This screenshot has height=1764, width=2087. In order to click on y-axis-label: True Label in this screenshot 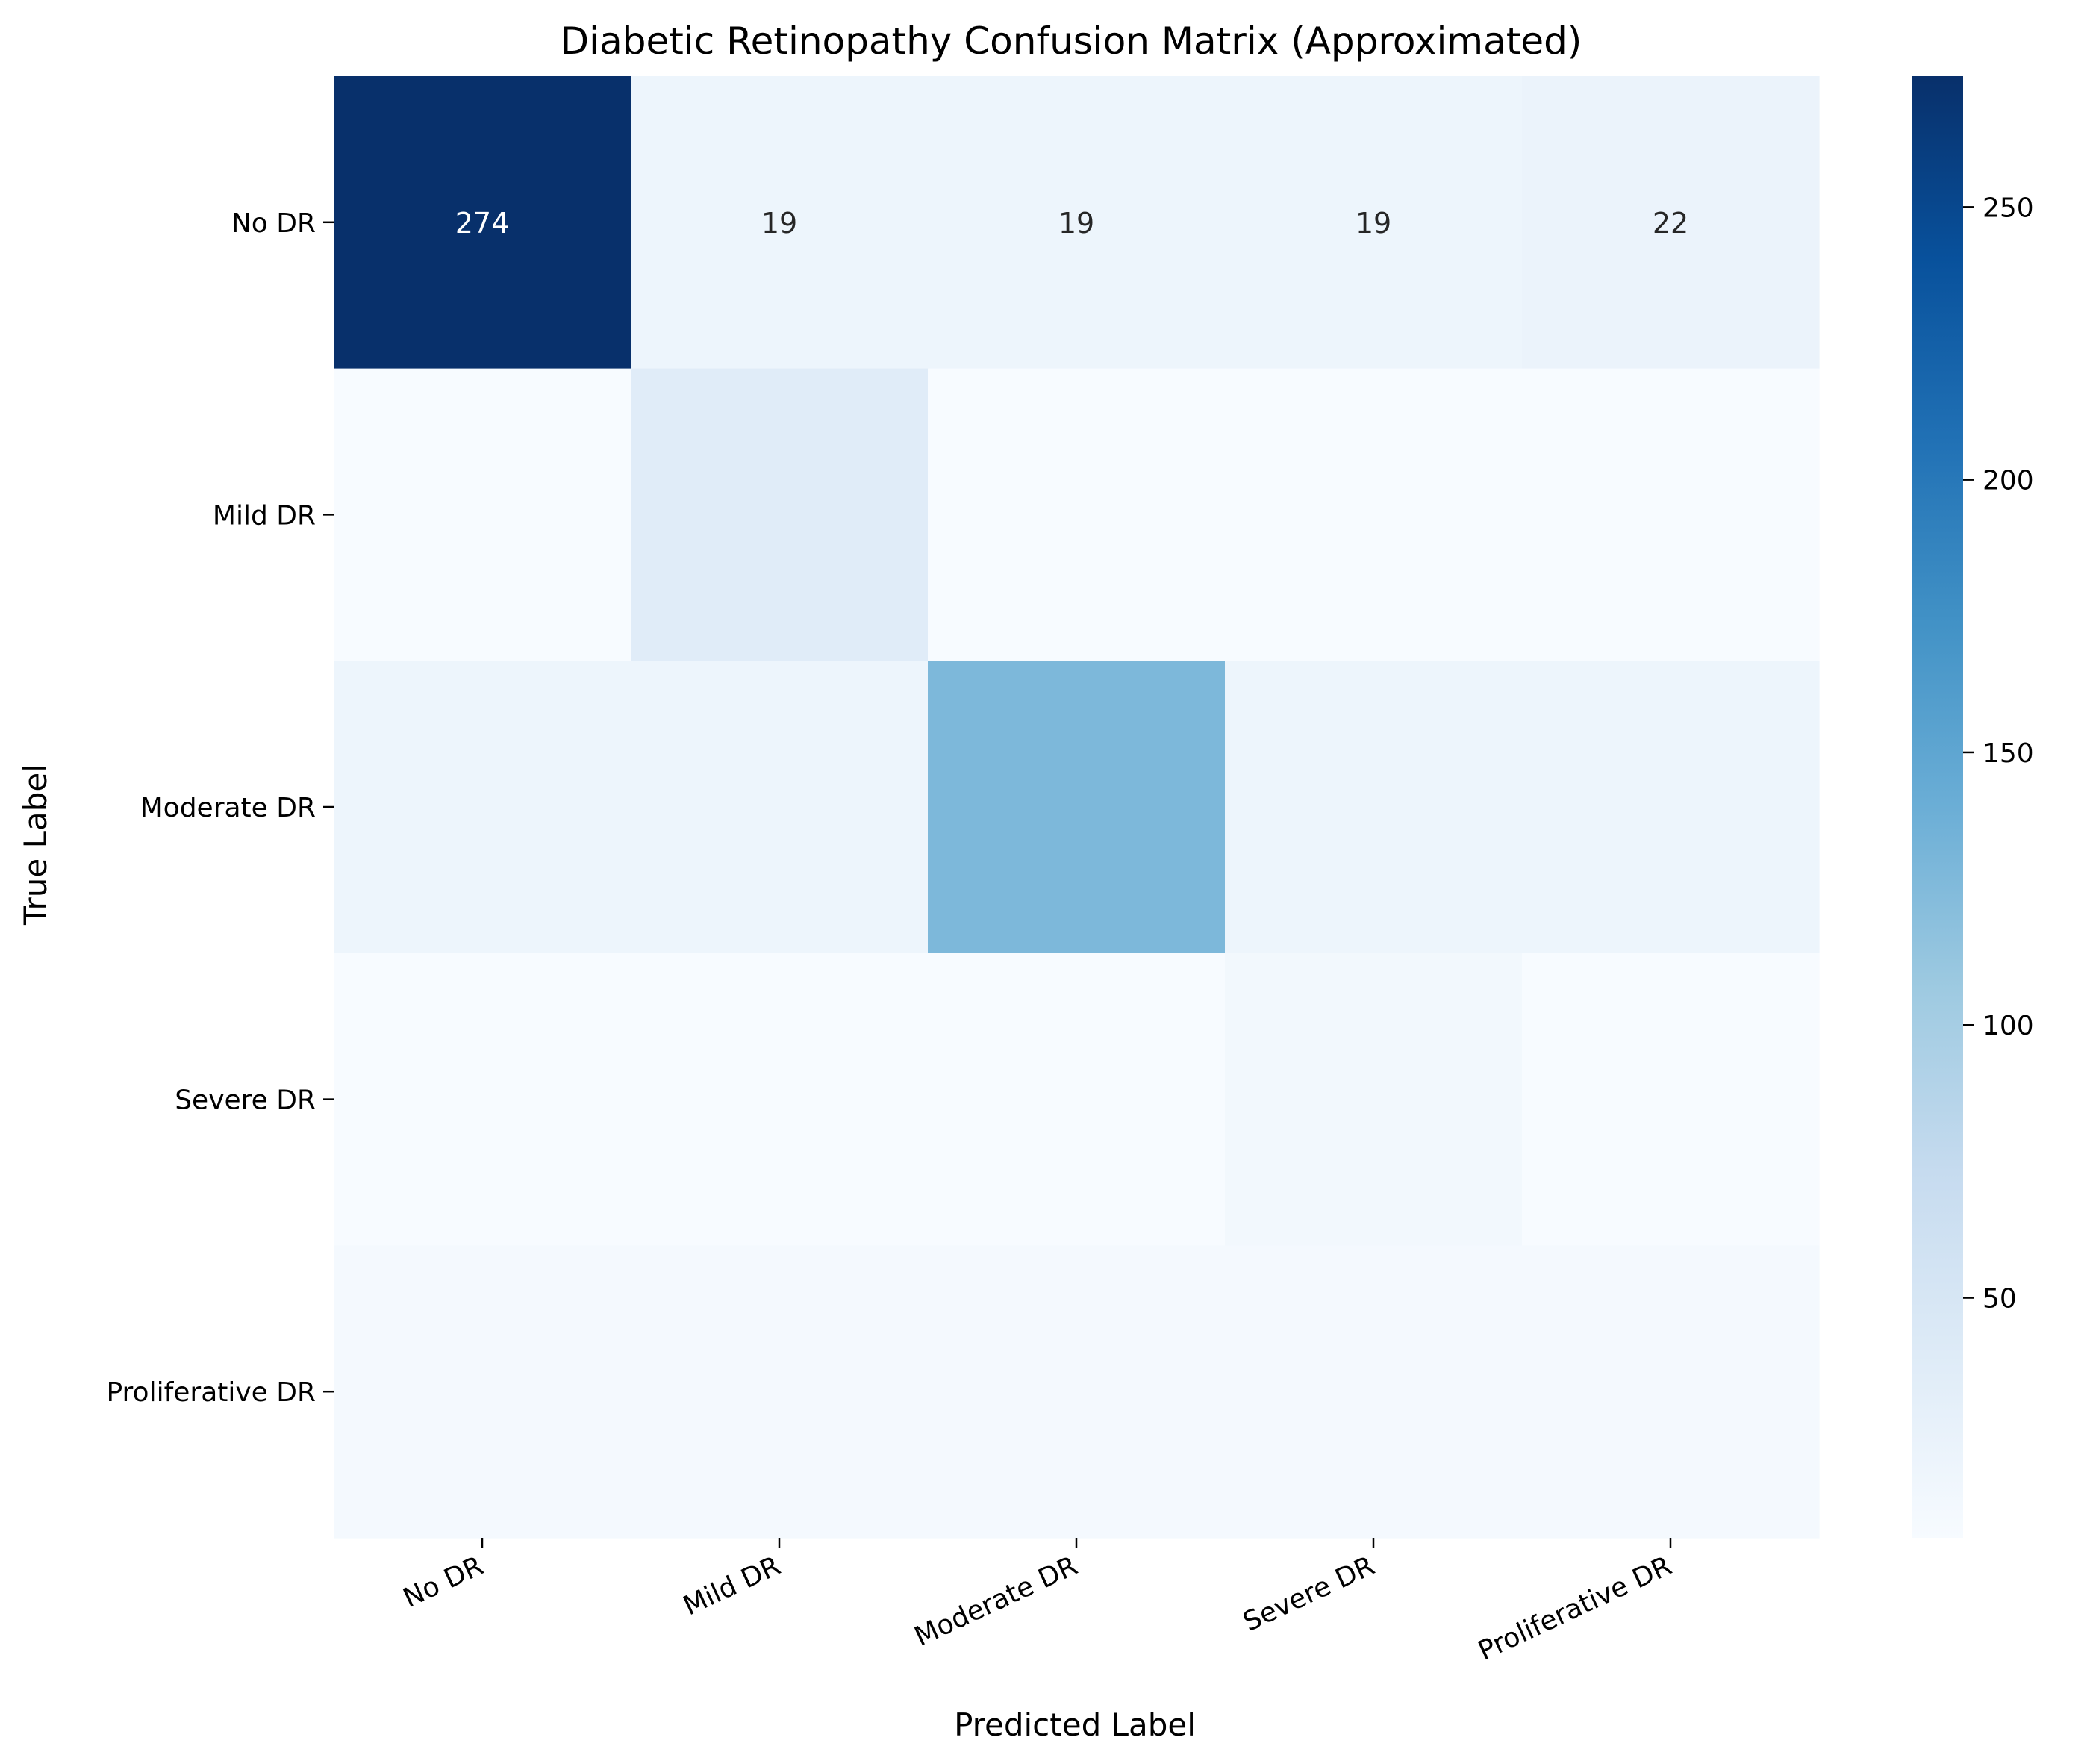, I will do `click(35, 845)`.